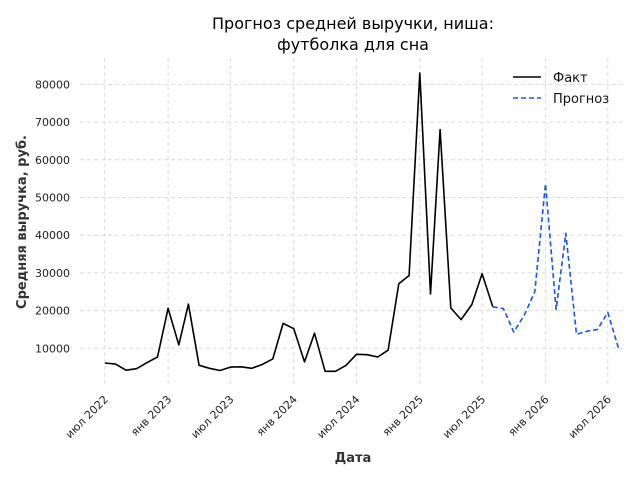  I want to click on x-tick-label: янв 2024, so click(277, 416).